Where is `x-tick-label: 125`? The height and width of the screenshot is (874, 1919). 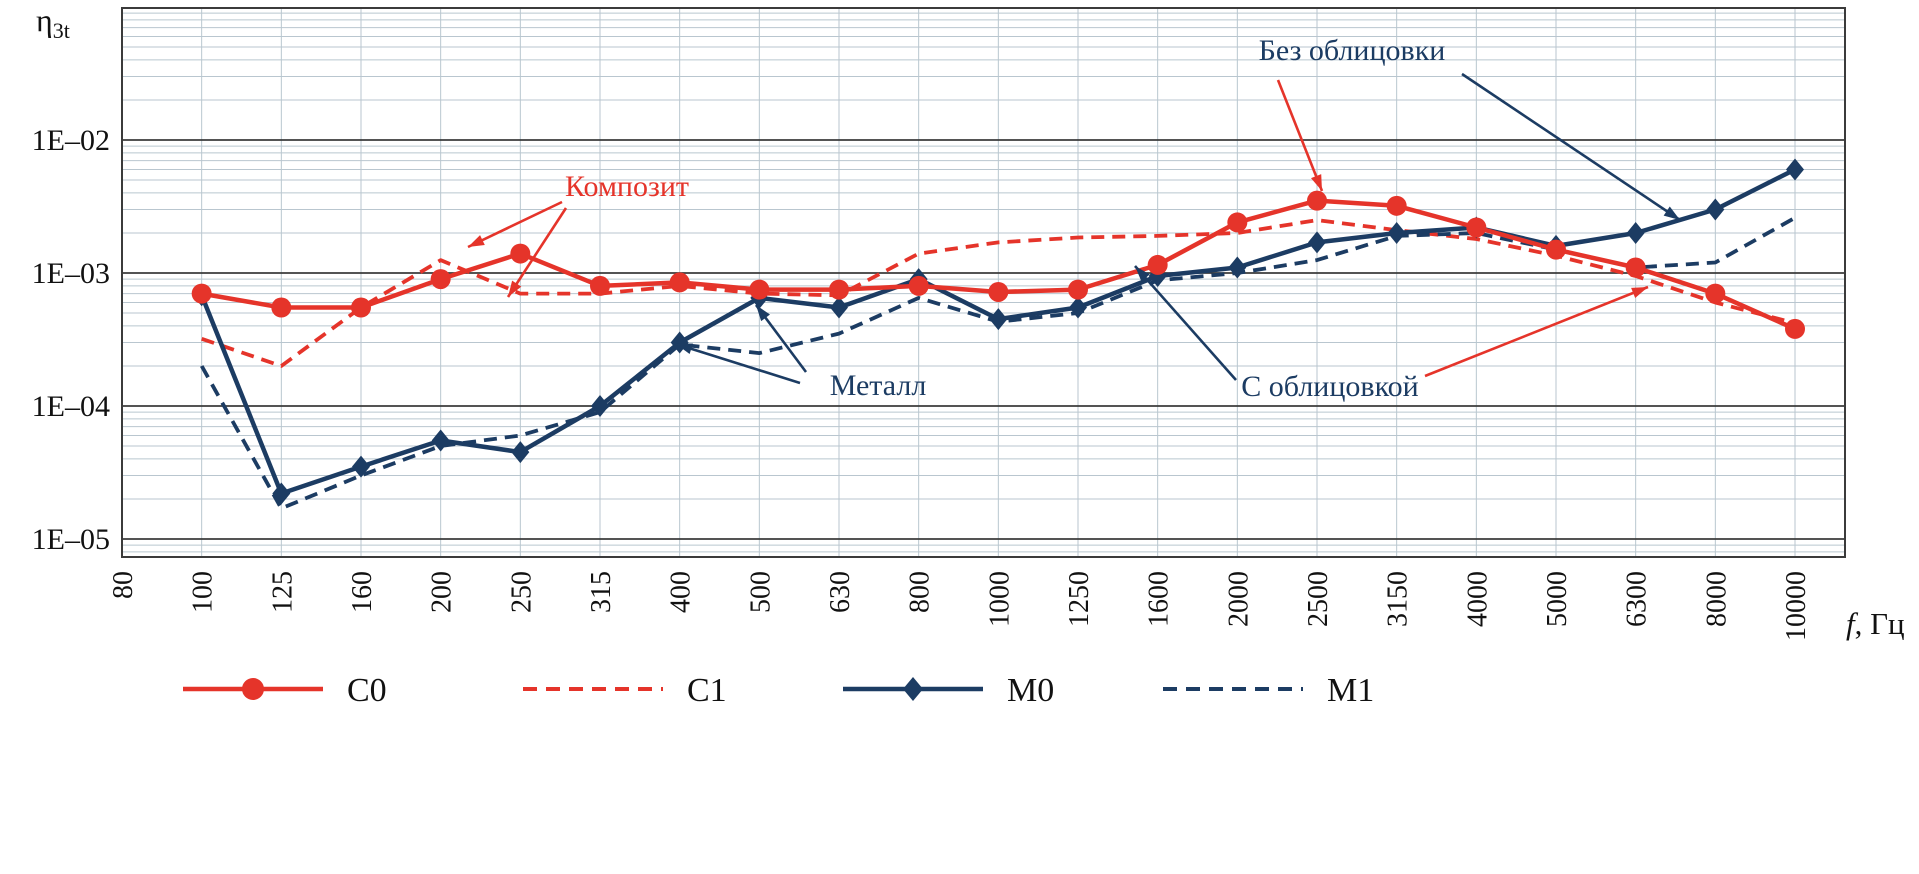
x-tick-label: 125 is located at coordinates (282, 592).